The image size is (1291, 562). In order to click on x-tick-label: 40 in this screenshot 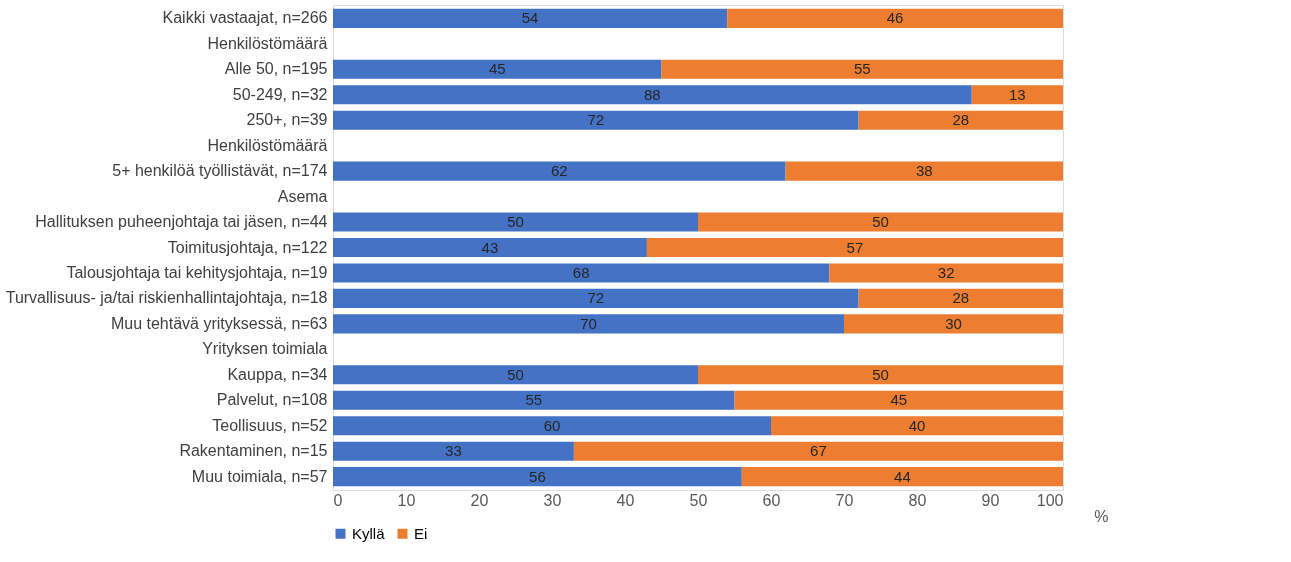, I will do `click(625, 500)`.